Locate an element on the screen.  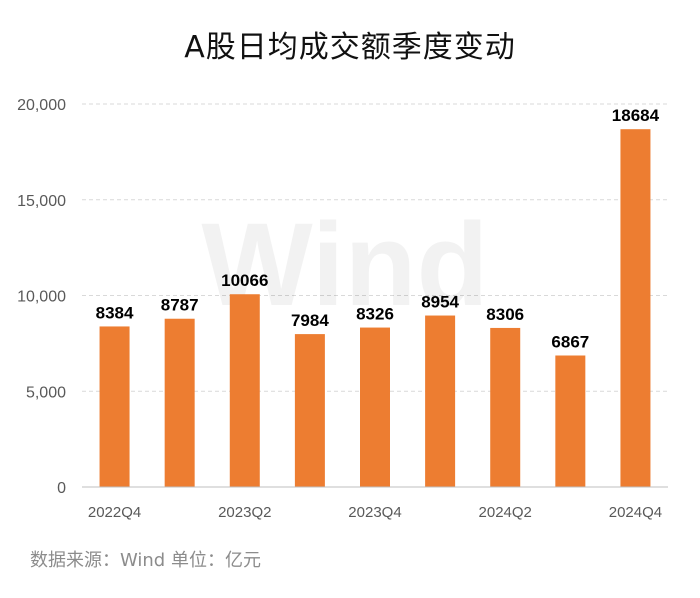
data-label: 7984 is located at coordinates (310, 320).